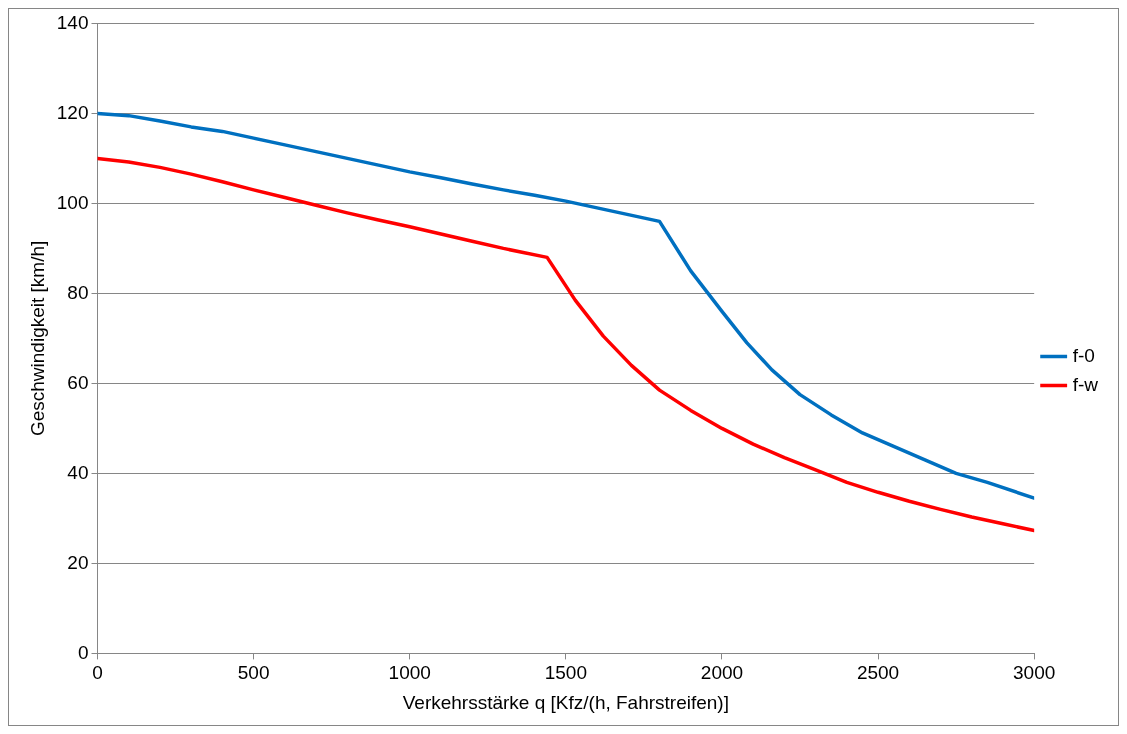 The width and height of the screenshot is (1127, 734). I want to click on x-tick-label: 500, so click(253, 673).